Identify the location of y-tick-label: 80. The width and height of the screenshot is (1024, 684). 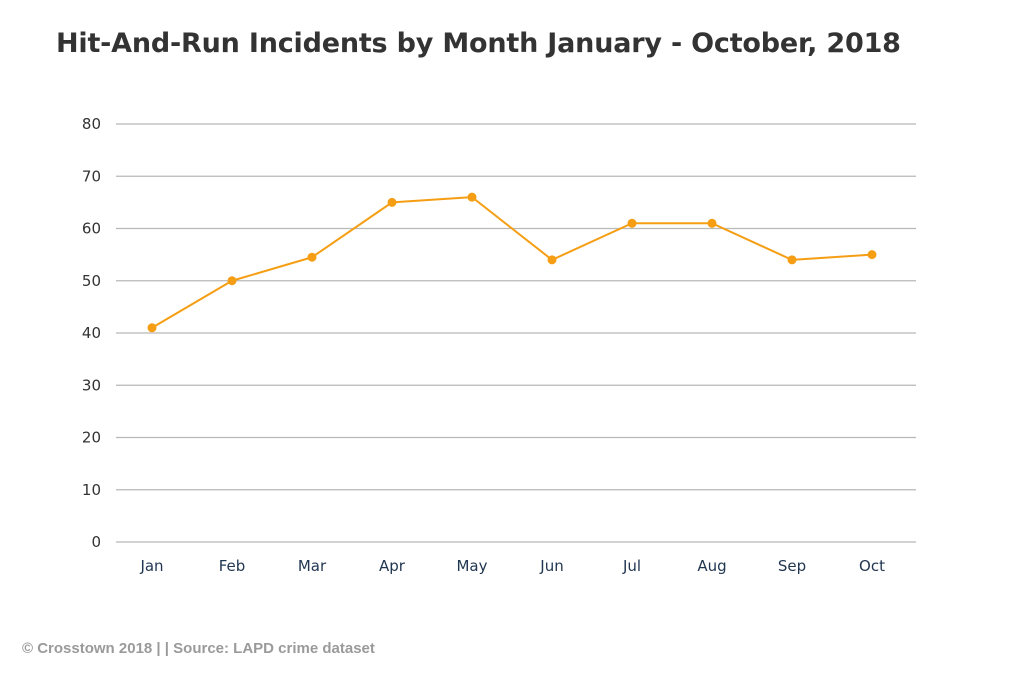
(91, 124).